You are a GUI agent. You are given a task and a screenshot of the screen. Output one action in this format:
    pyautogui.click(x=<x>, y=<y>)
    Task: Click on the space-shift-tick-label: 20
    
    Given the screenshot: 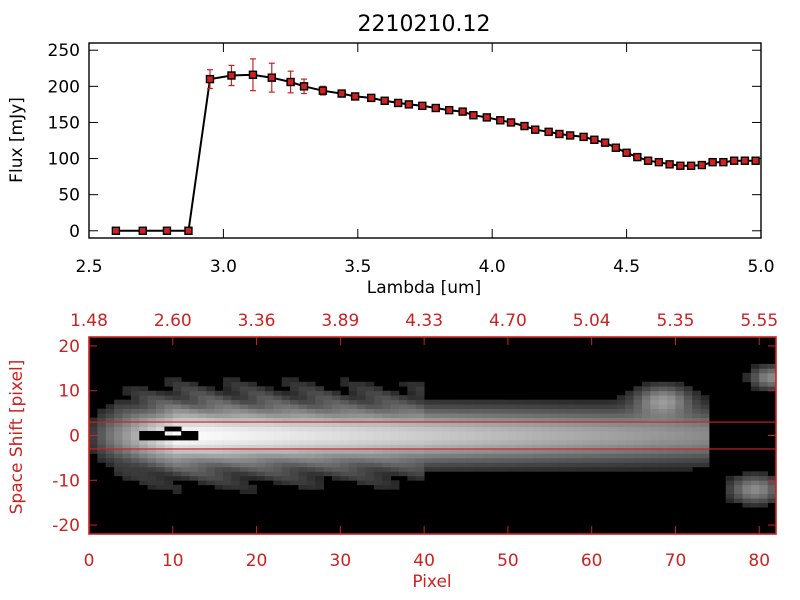 What is the action you would take?
    pyautogui.click(x=69, y=347)
    